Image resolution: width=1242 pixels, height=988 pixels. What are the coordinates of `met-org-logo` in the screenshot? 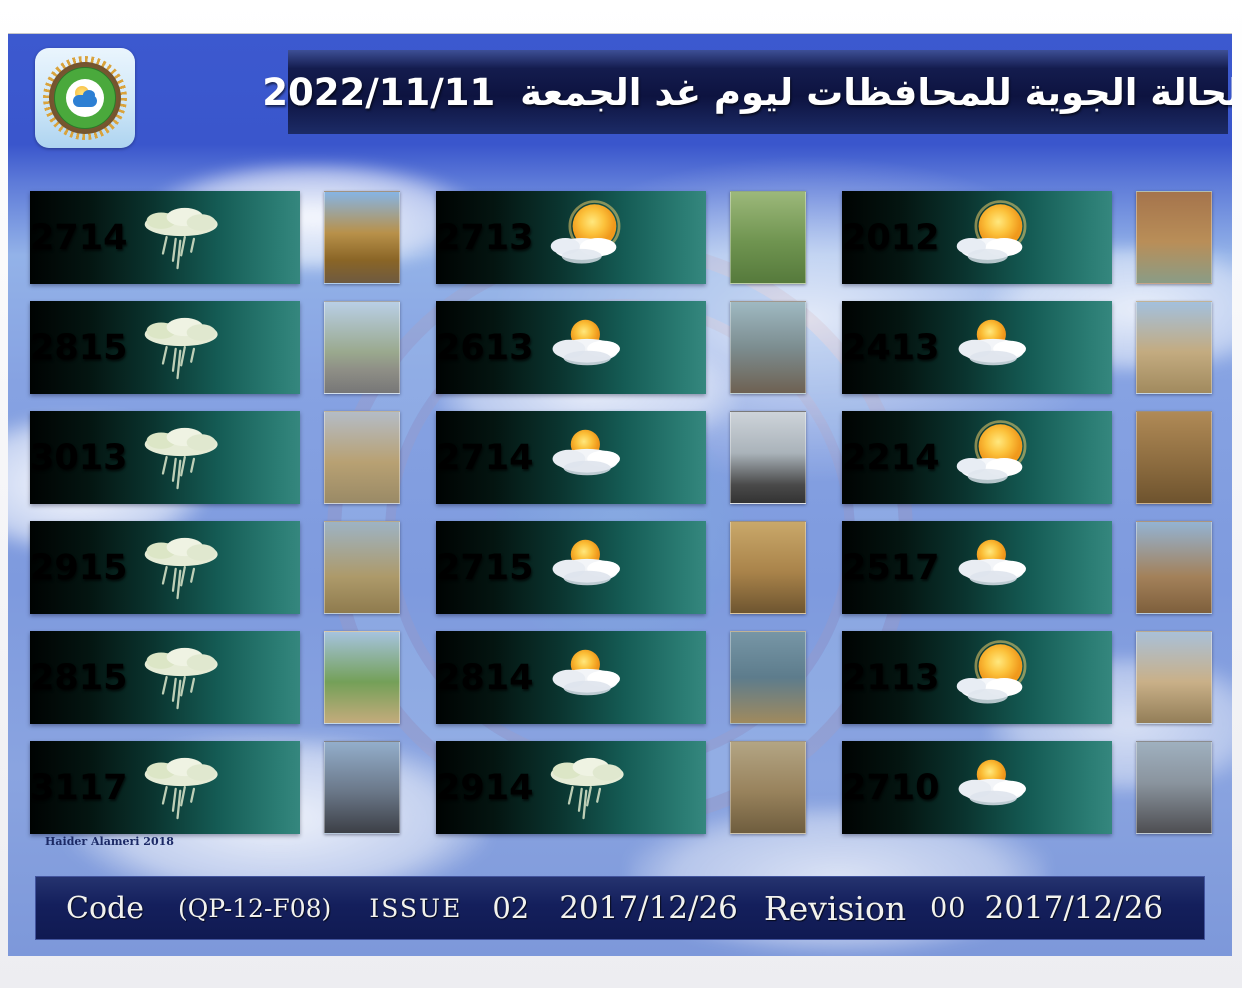 It's located at (85, 98).